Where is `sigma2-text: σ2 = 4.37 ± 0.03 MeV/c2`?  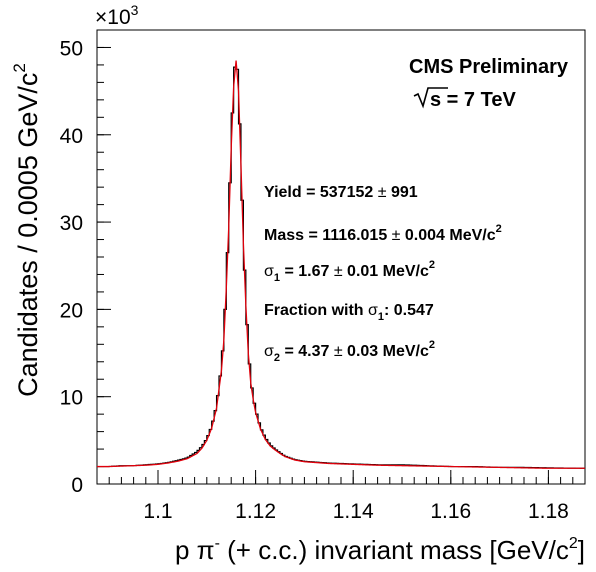
sigma2-text: σ2 = 4.37 ± 0.03 MeV/c2 is located at coordinates (349, 351).